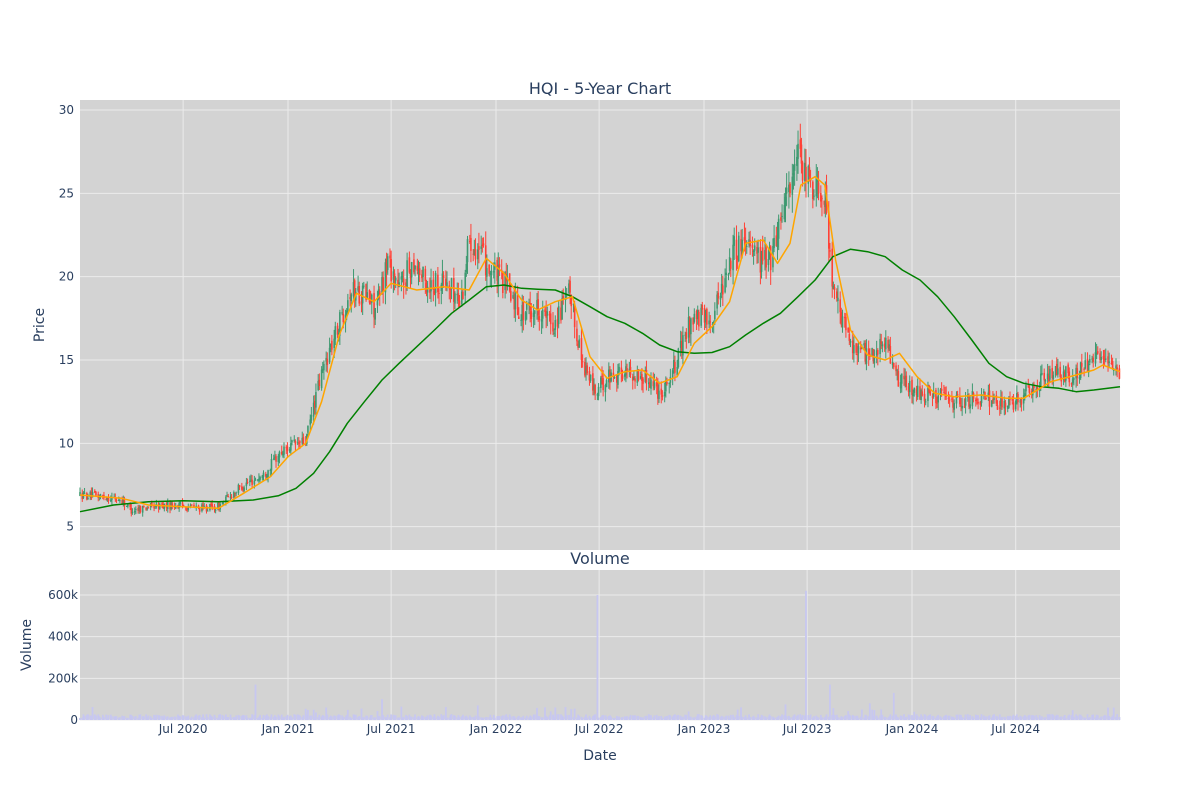 This screenshot has height=804, width=1200. Describe the element at coordinates (27, 645) in the screenshot. I see `volume-axis-title: Volume` at that location.